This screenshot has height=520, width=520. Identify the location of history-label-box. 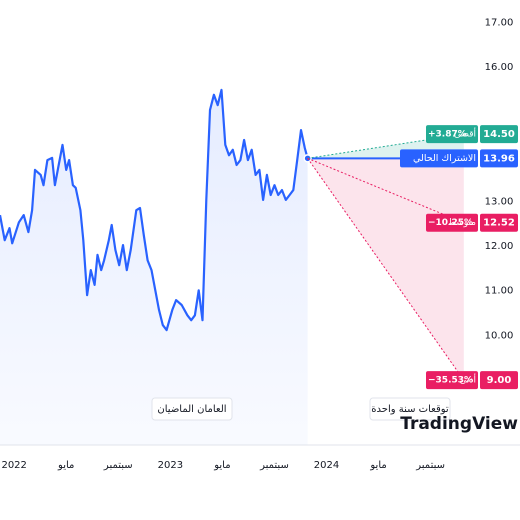
(192, 409).